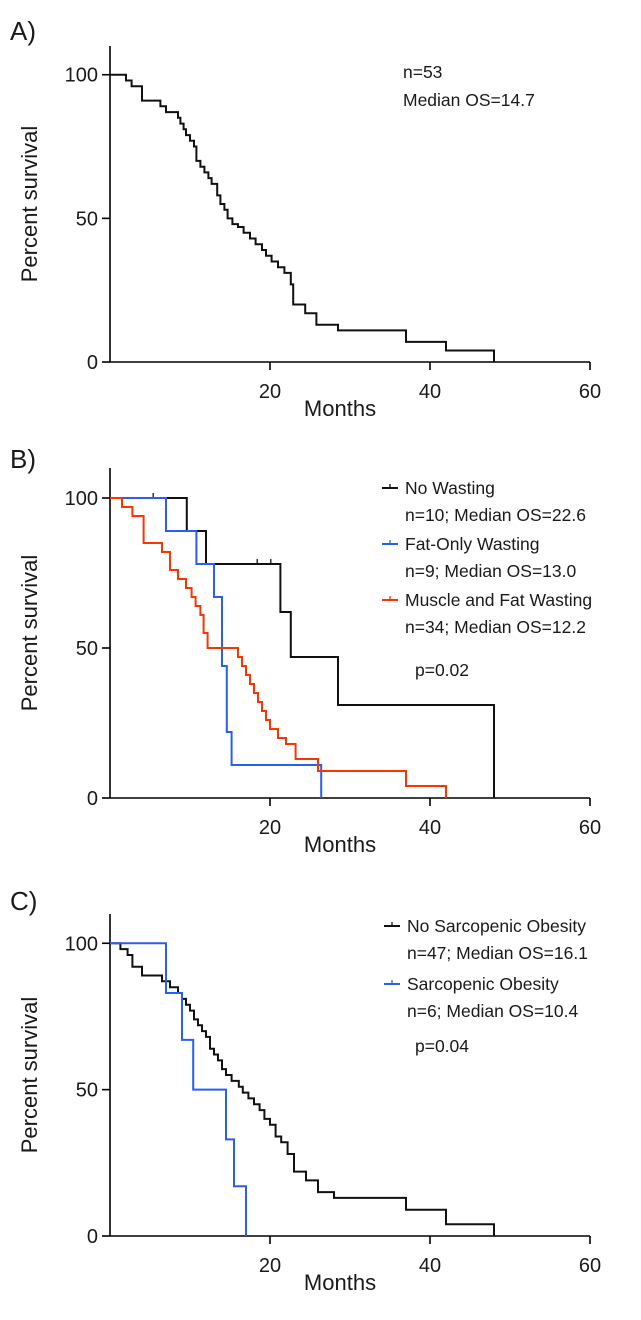 The image size is (641, 1320). What do you see at coordinates (442, 1046) in the screenshot?
I see `chart-annotation: p=0.04` at bounding box center [442, 1046].